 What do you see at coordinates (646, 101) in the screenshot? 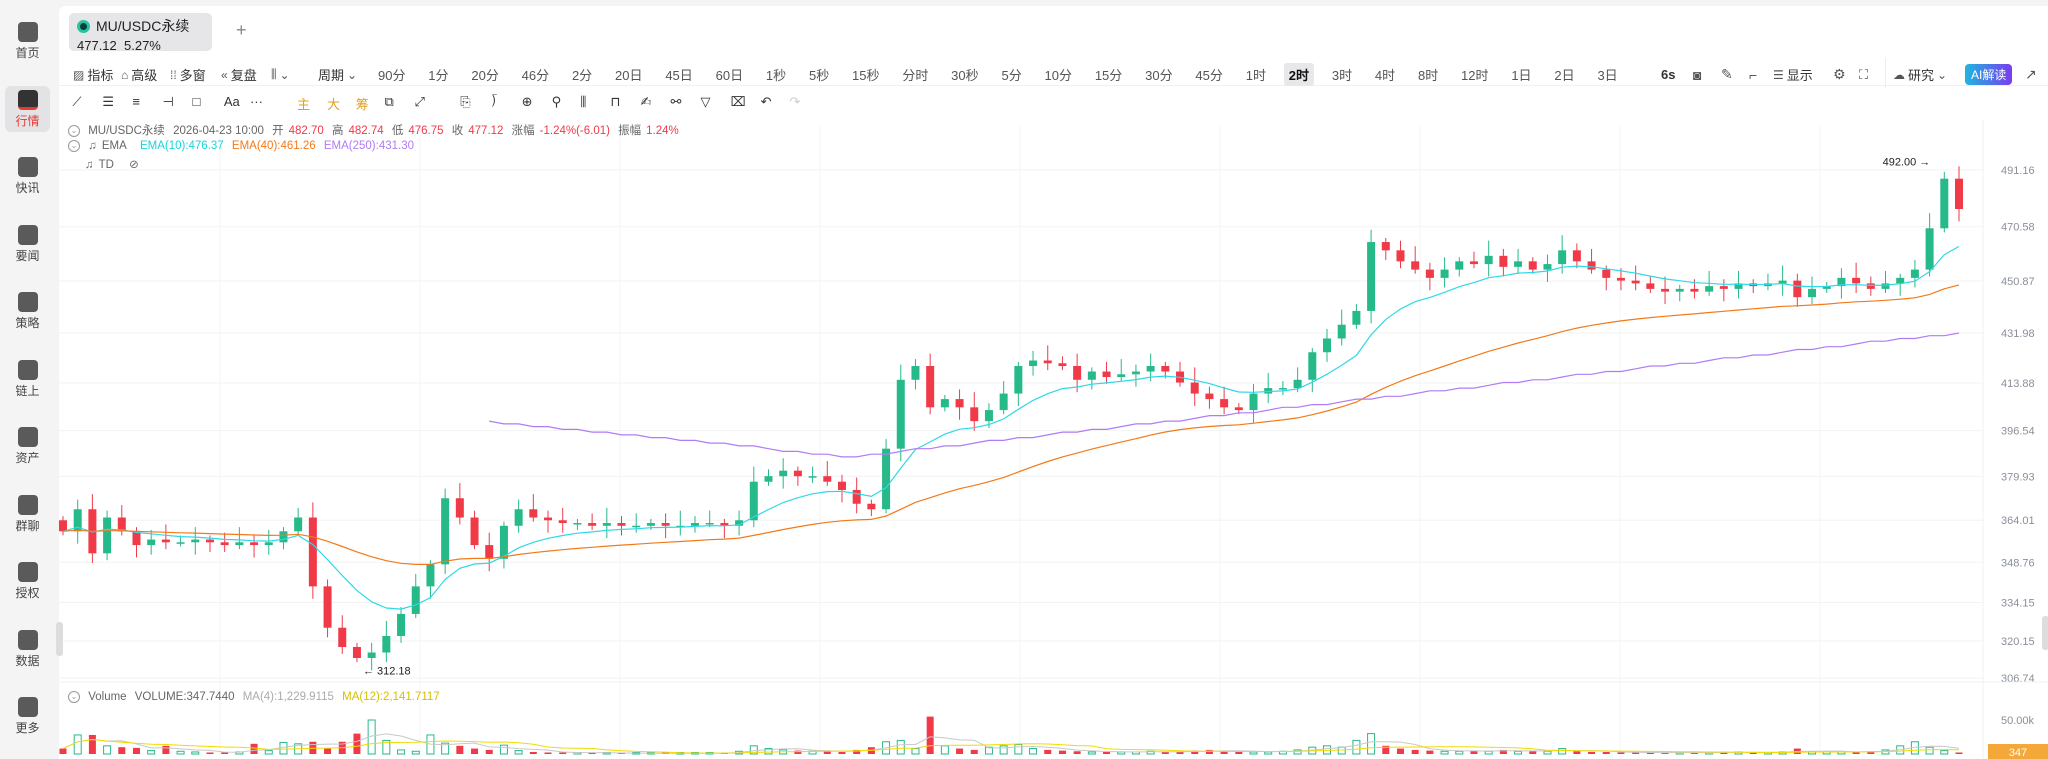
I see `note-tool-icon: ✍` at bounding box center [646, 101].